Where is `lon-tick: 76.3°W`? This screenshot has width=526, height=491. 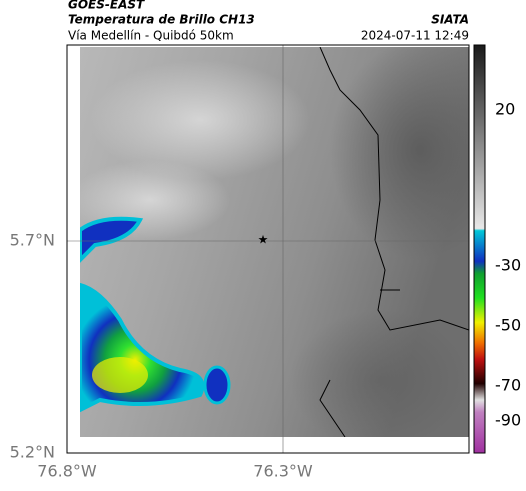 lon-tick: 76.3°W is located at coordinates (283, 471).